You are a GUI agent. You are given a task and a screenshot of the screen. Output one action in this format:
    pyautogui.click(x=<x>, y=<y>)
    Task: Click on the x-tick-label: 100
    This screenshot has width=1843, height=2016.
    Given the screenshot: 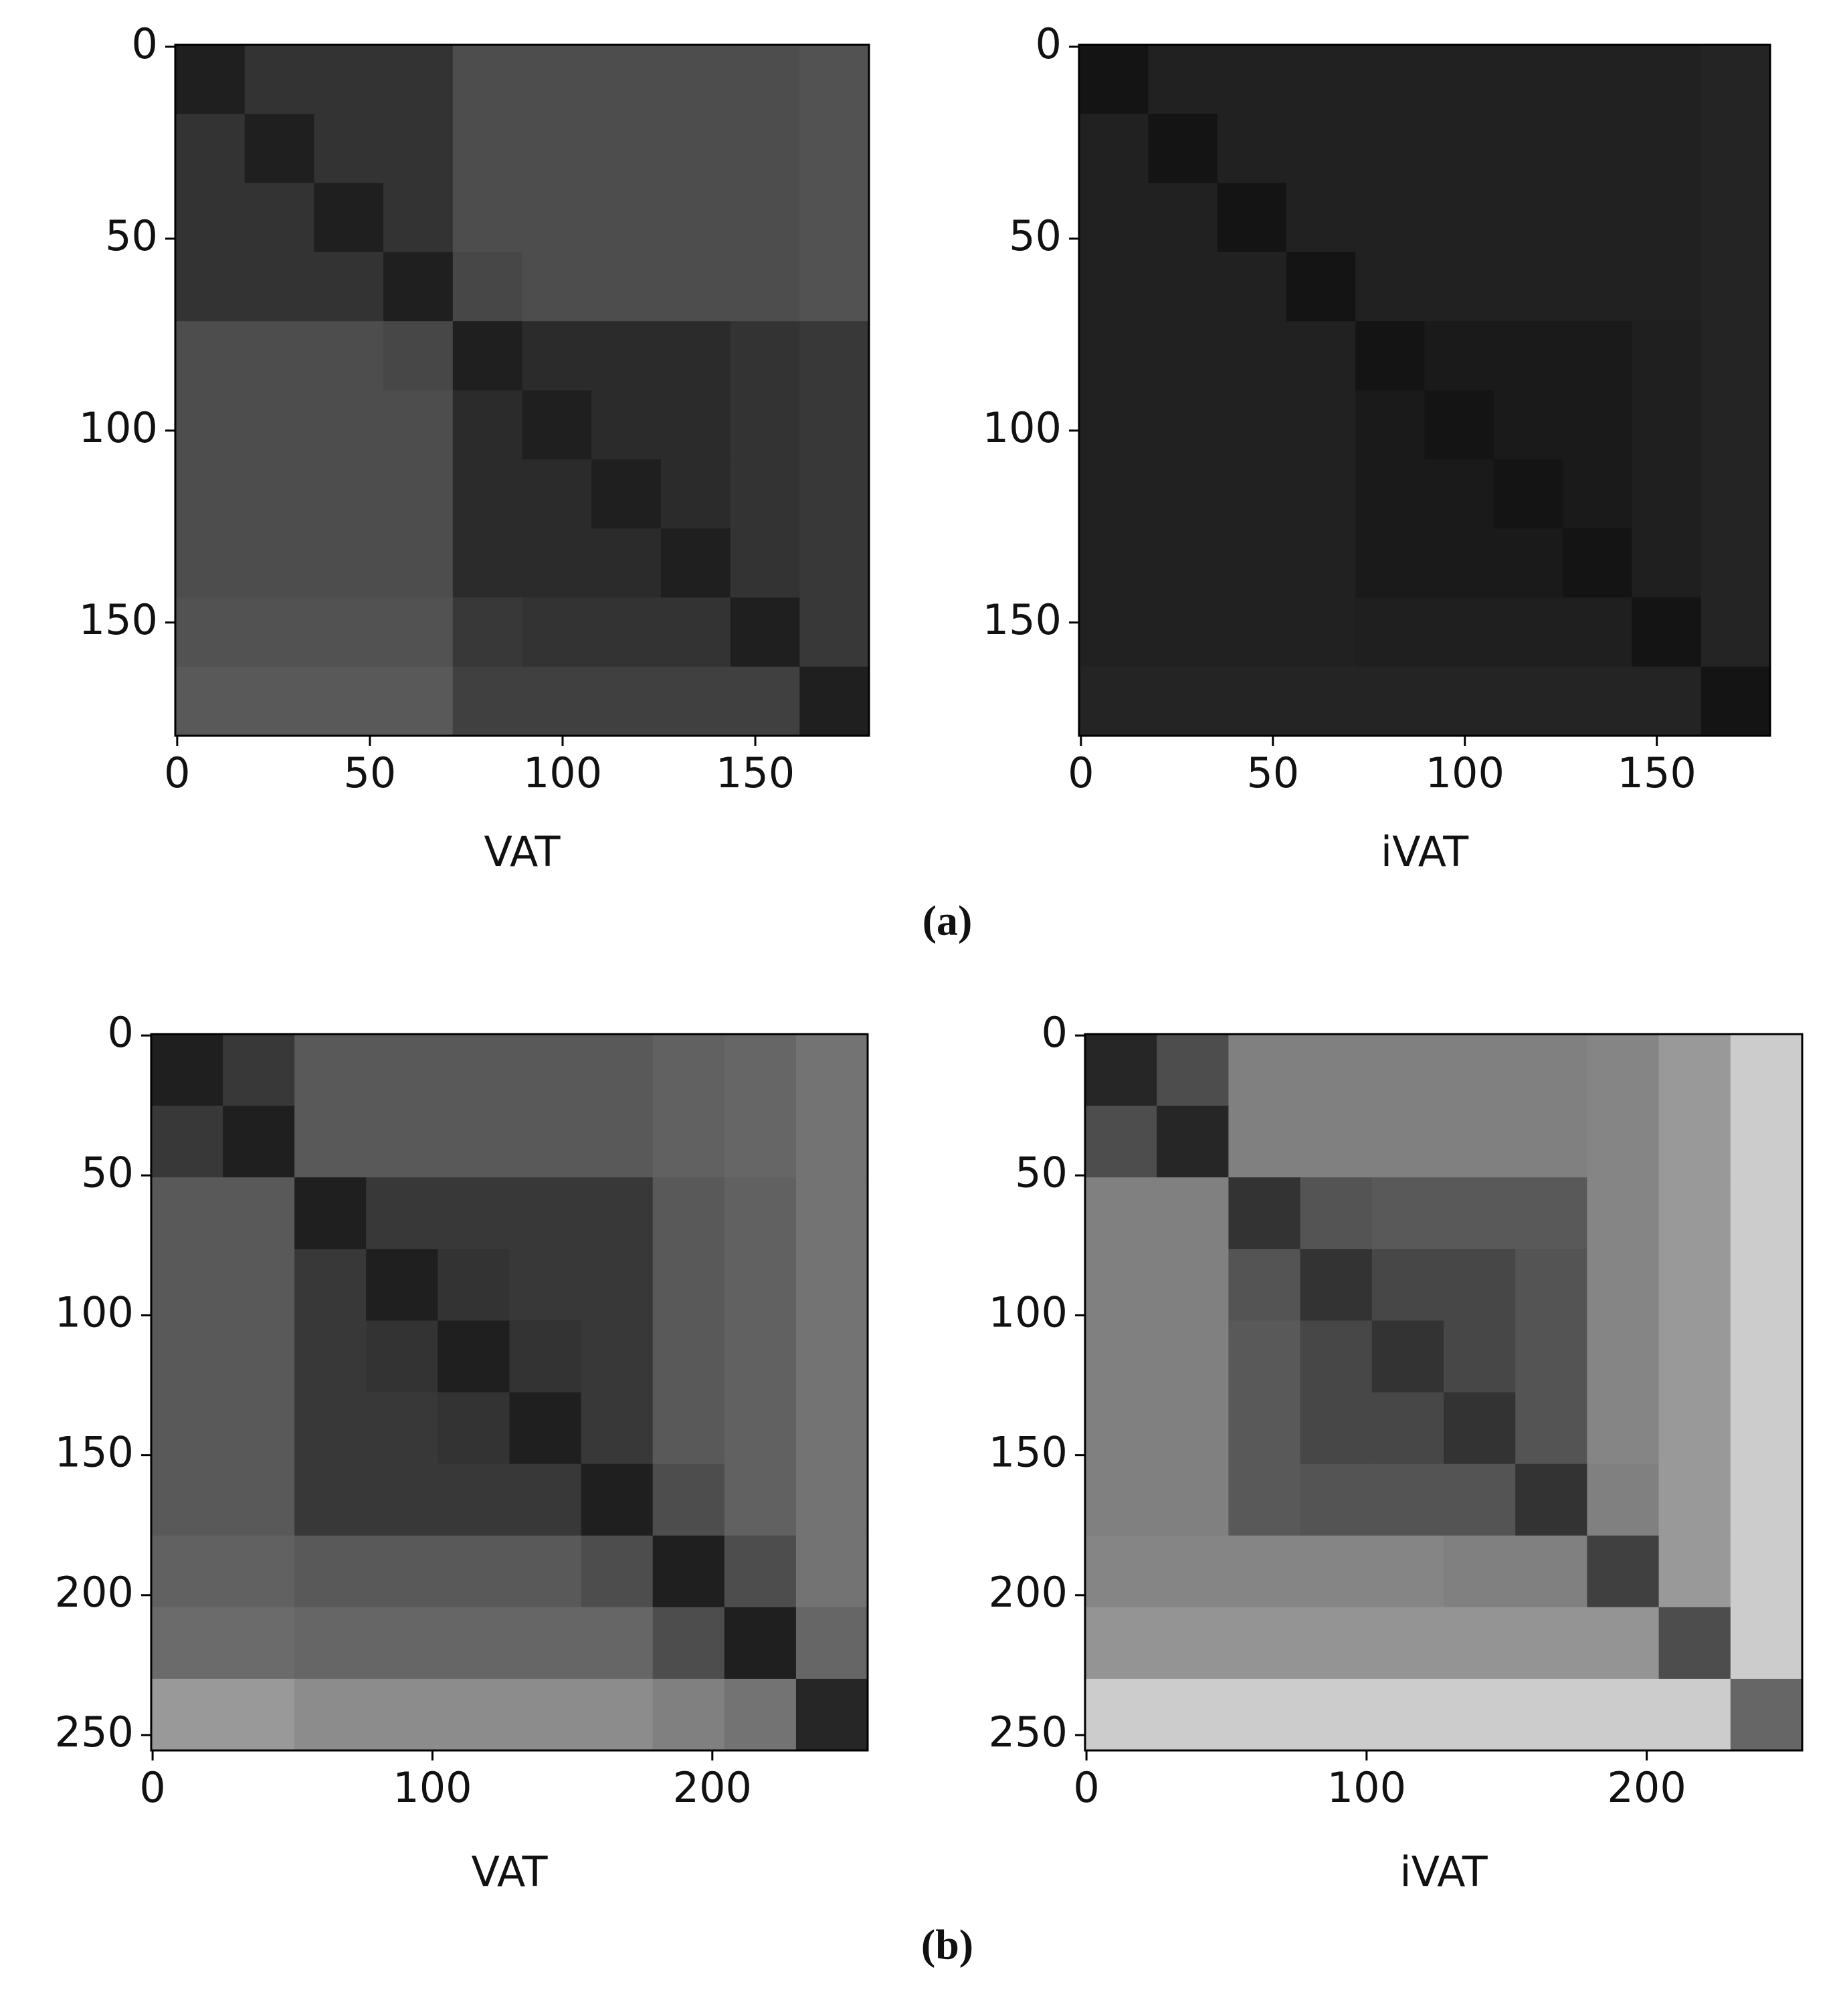 What is the action you would take?
    pyautogui.click(x=1465, y=772)
    